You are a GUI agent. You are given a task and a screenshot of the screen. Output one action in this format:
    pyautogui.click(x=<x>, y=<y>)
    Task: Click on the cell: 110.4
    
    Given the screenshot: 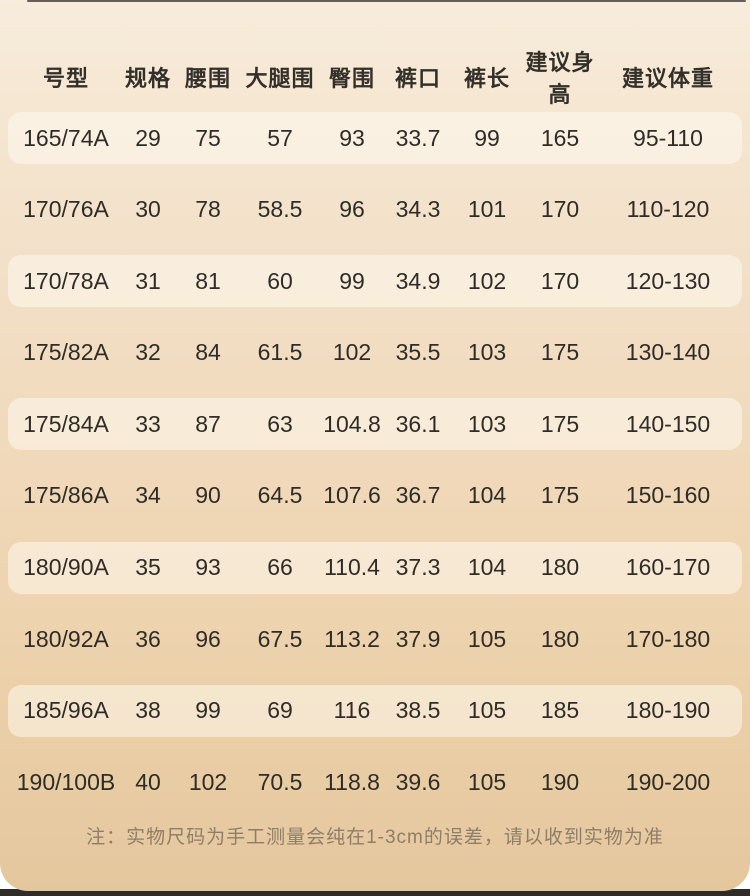 What is the action you would take?
    pyautogui.click(x=352, y=567)
    